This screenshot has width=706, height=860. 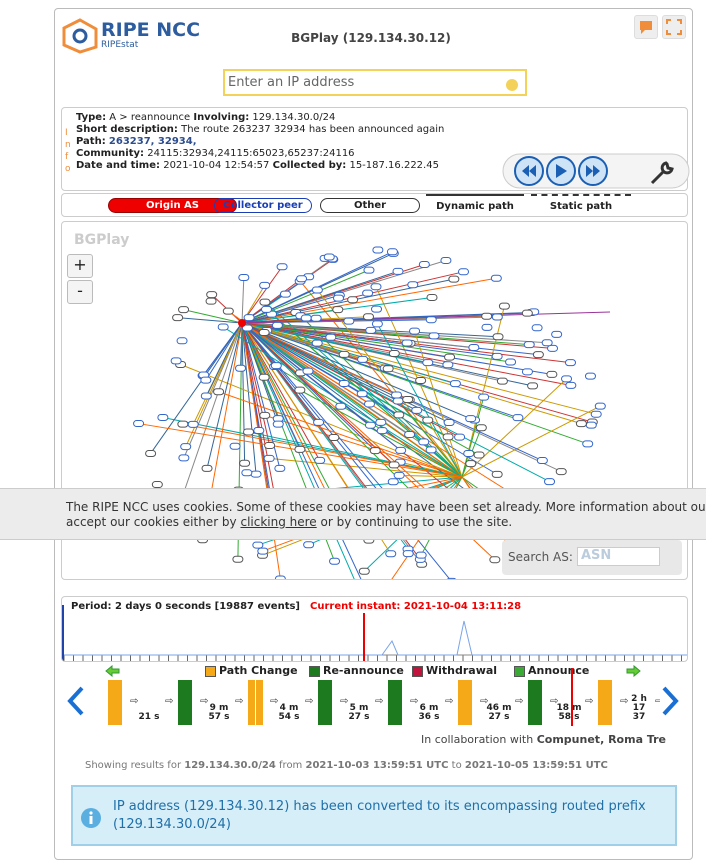 I want to click on events-prev-arrow, so click(x=112, y=671).